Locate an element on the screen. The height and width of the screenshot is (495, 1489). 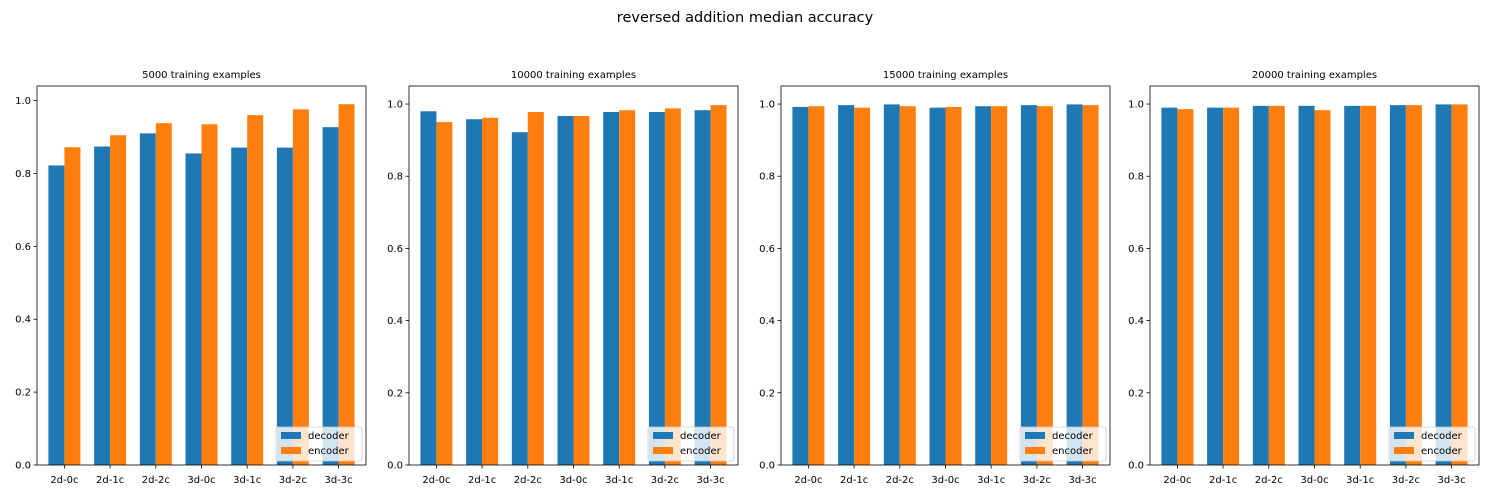
ytick-label: 0.0 is located at coordinates (1136, 466).